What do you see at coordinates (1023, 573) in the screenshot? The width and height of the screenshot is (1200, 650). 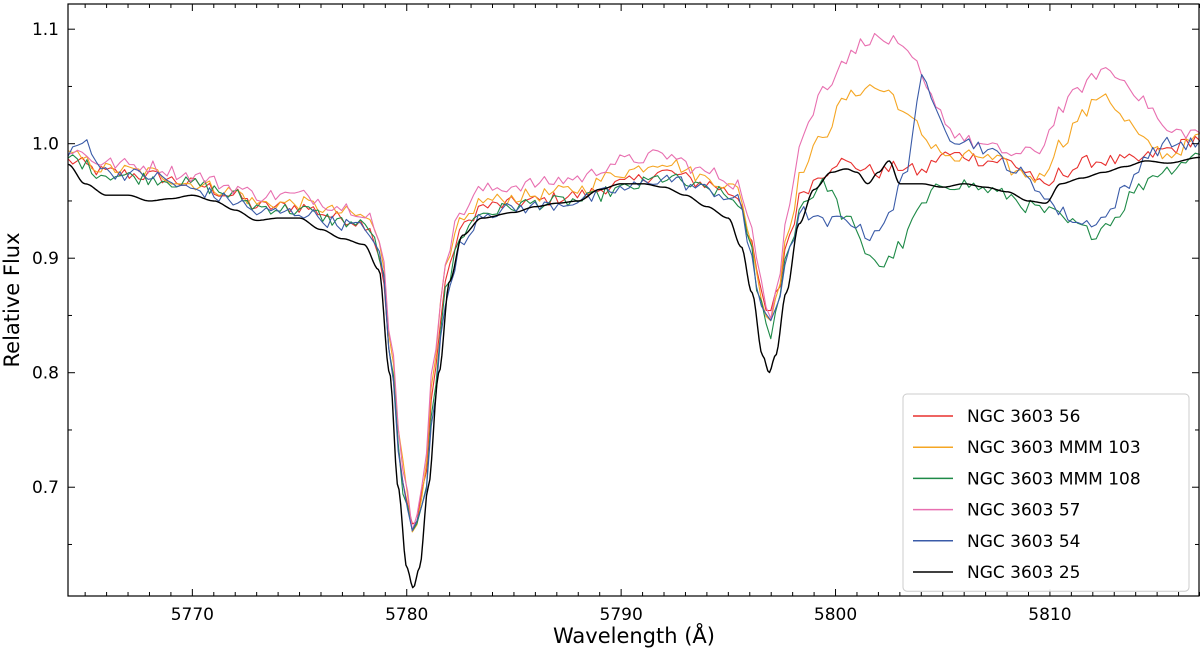 I see `legend-label: NGC 3603 25` at bounding box center [1023, 573].